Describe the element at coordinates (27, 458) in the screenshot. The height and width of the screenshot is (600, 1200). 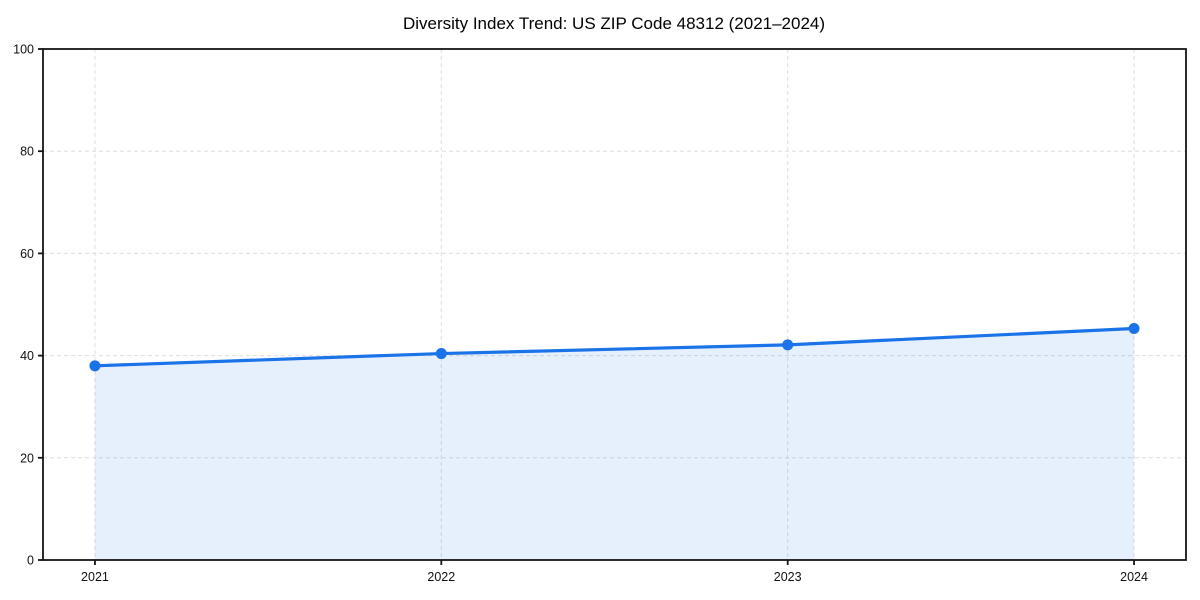
I see `y-tick-label: 20` at that location.